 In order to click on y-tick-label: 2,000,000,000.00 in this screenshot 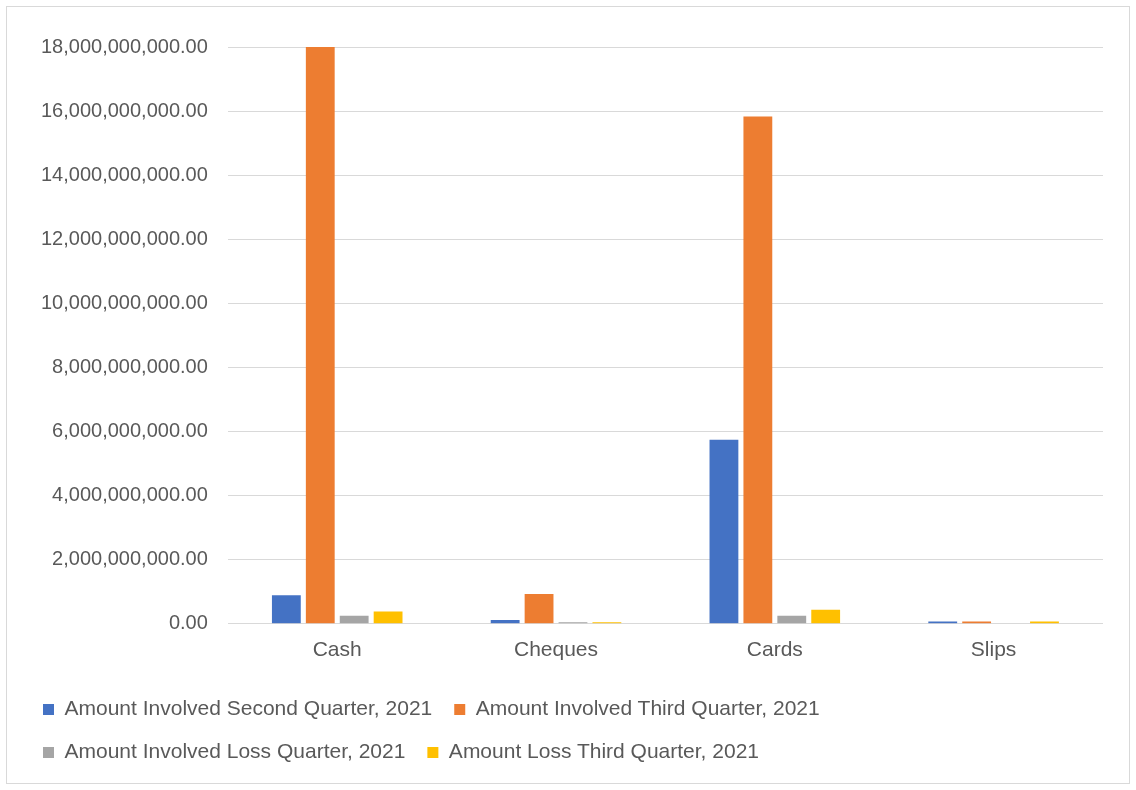, I will do `click(130, 558)`.